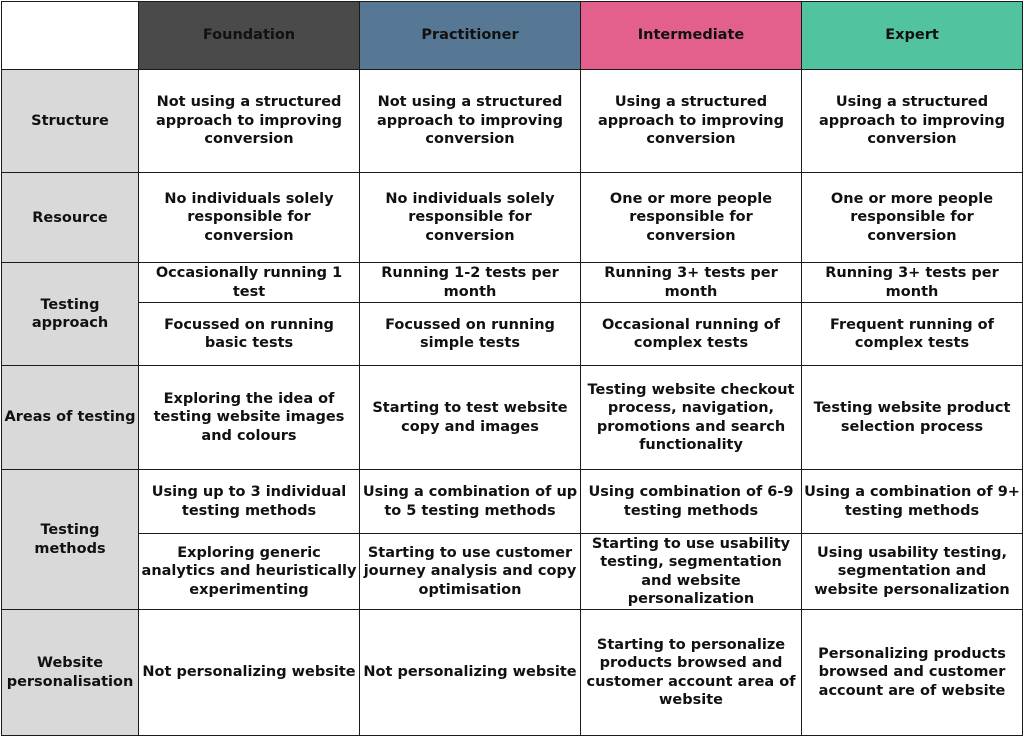 This screenshot has width=1024, height=736. Describe the element at coordinates (70, 35) in the screenshot. I see `corner-cell` at that location.